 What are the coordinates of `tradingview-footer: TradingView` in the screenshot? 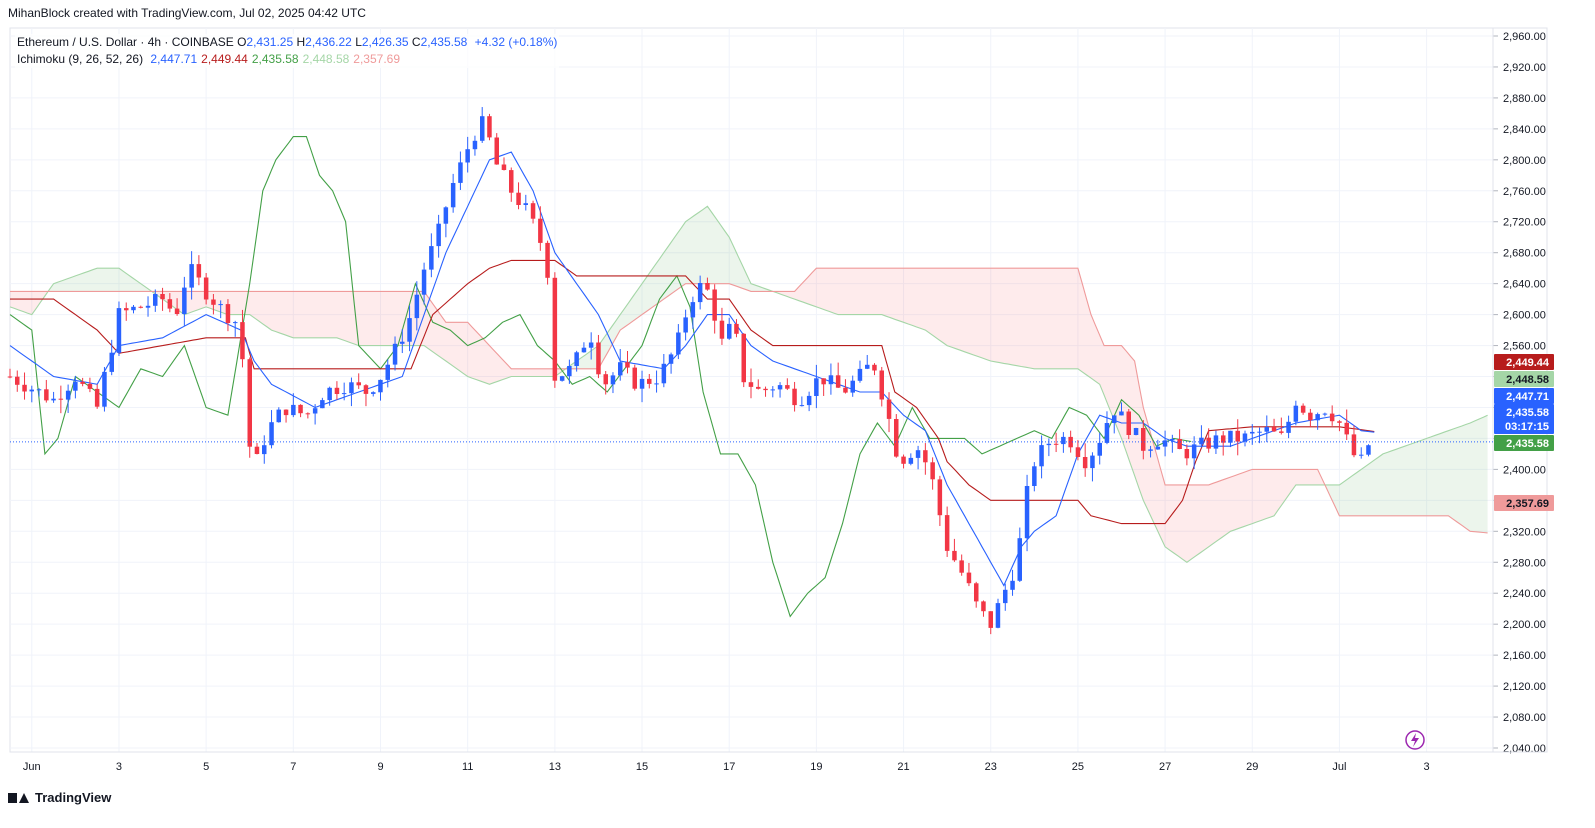 It's located at (59, 797).